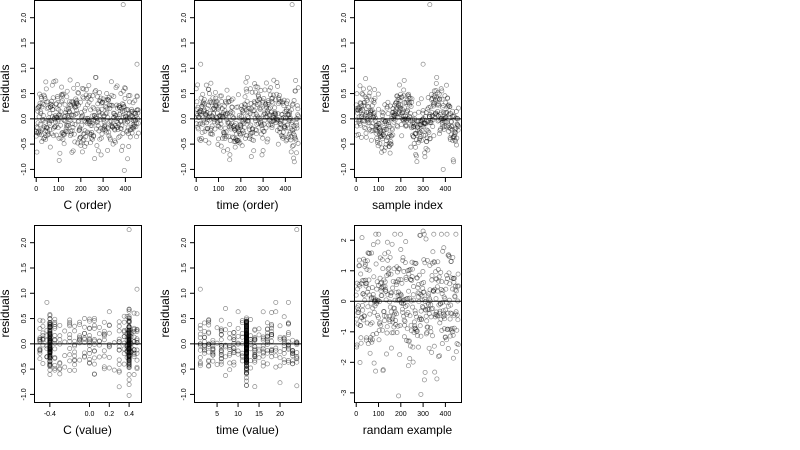 Image resolution: width=800 pixels, height=450 pixels. What do you see at coordinates (184, 344) in the screenshot?
I see `y-tick-label: 0.0` at bounding box center [184, 344].